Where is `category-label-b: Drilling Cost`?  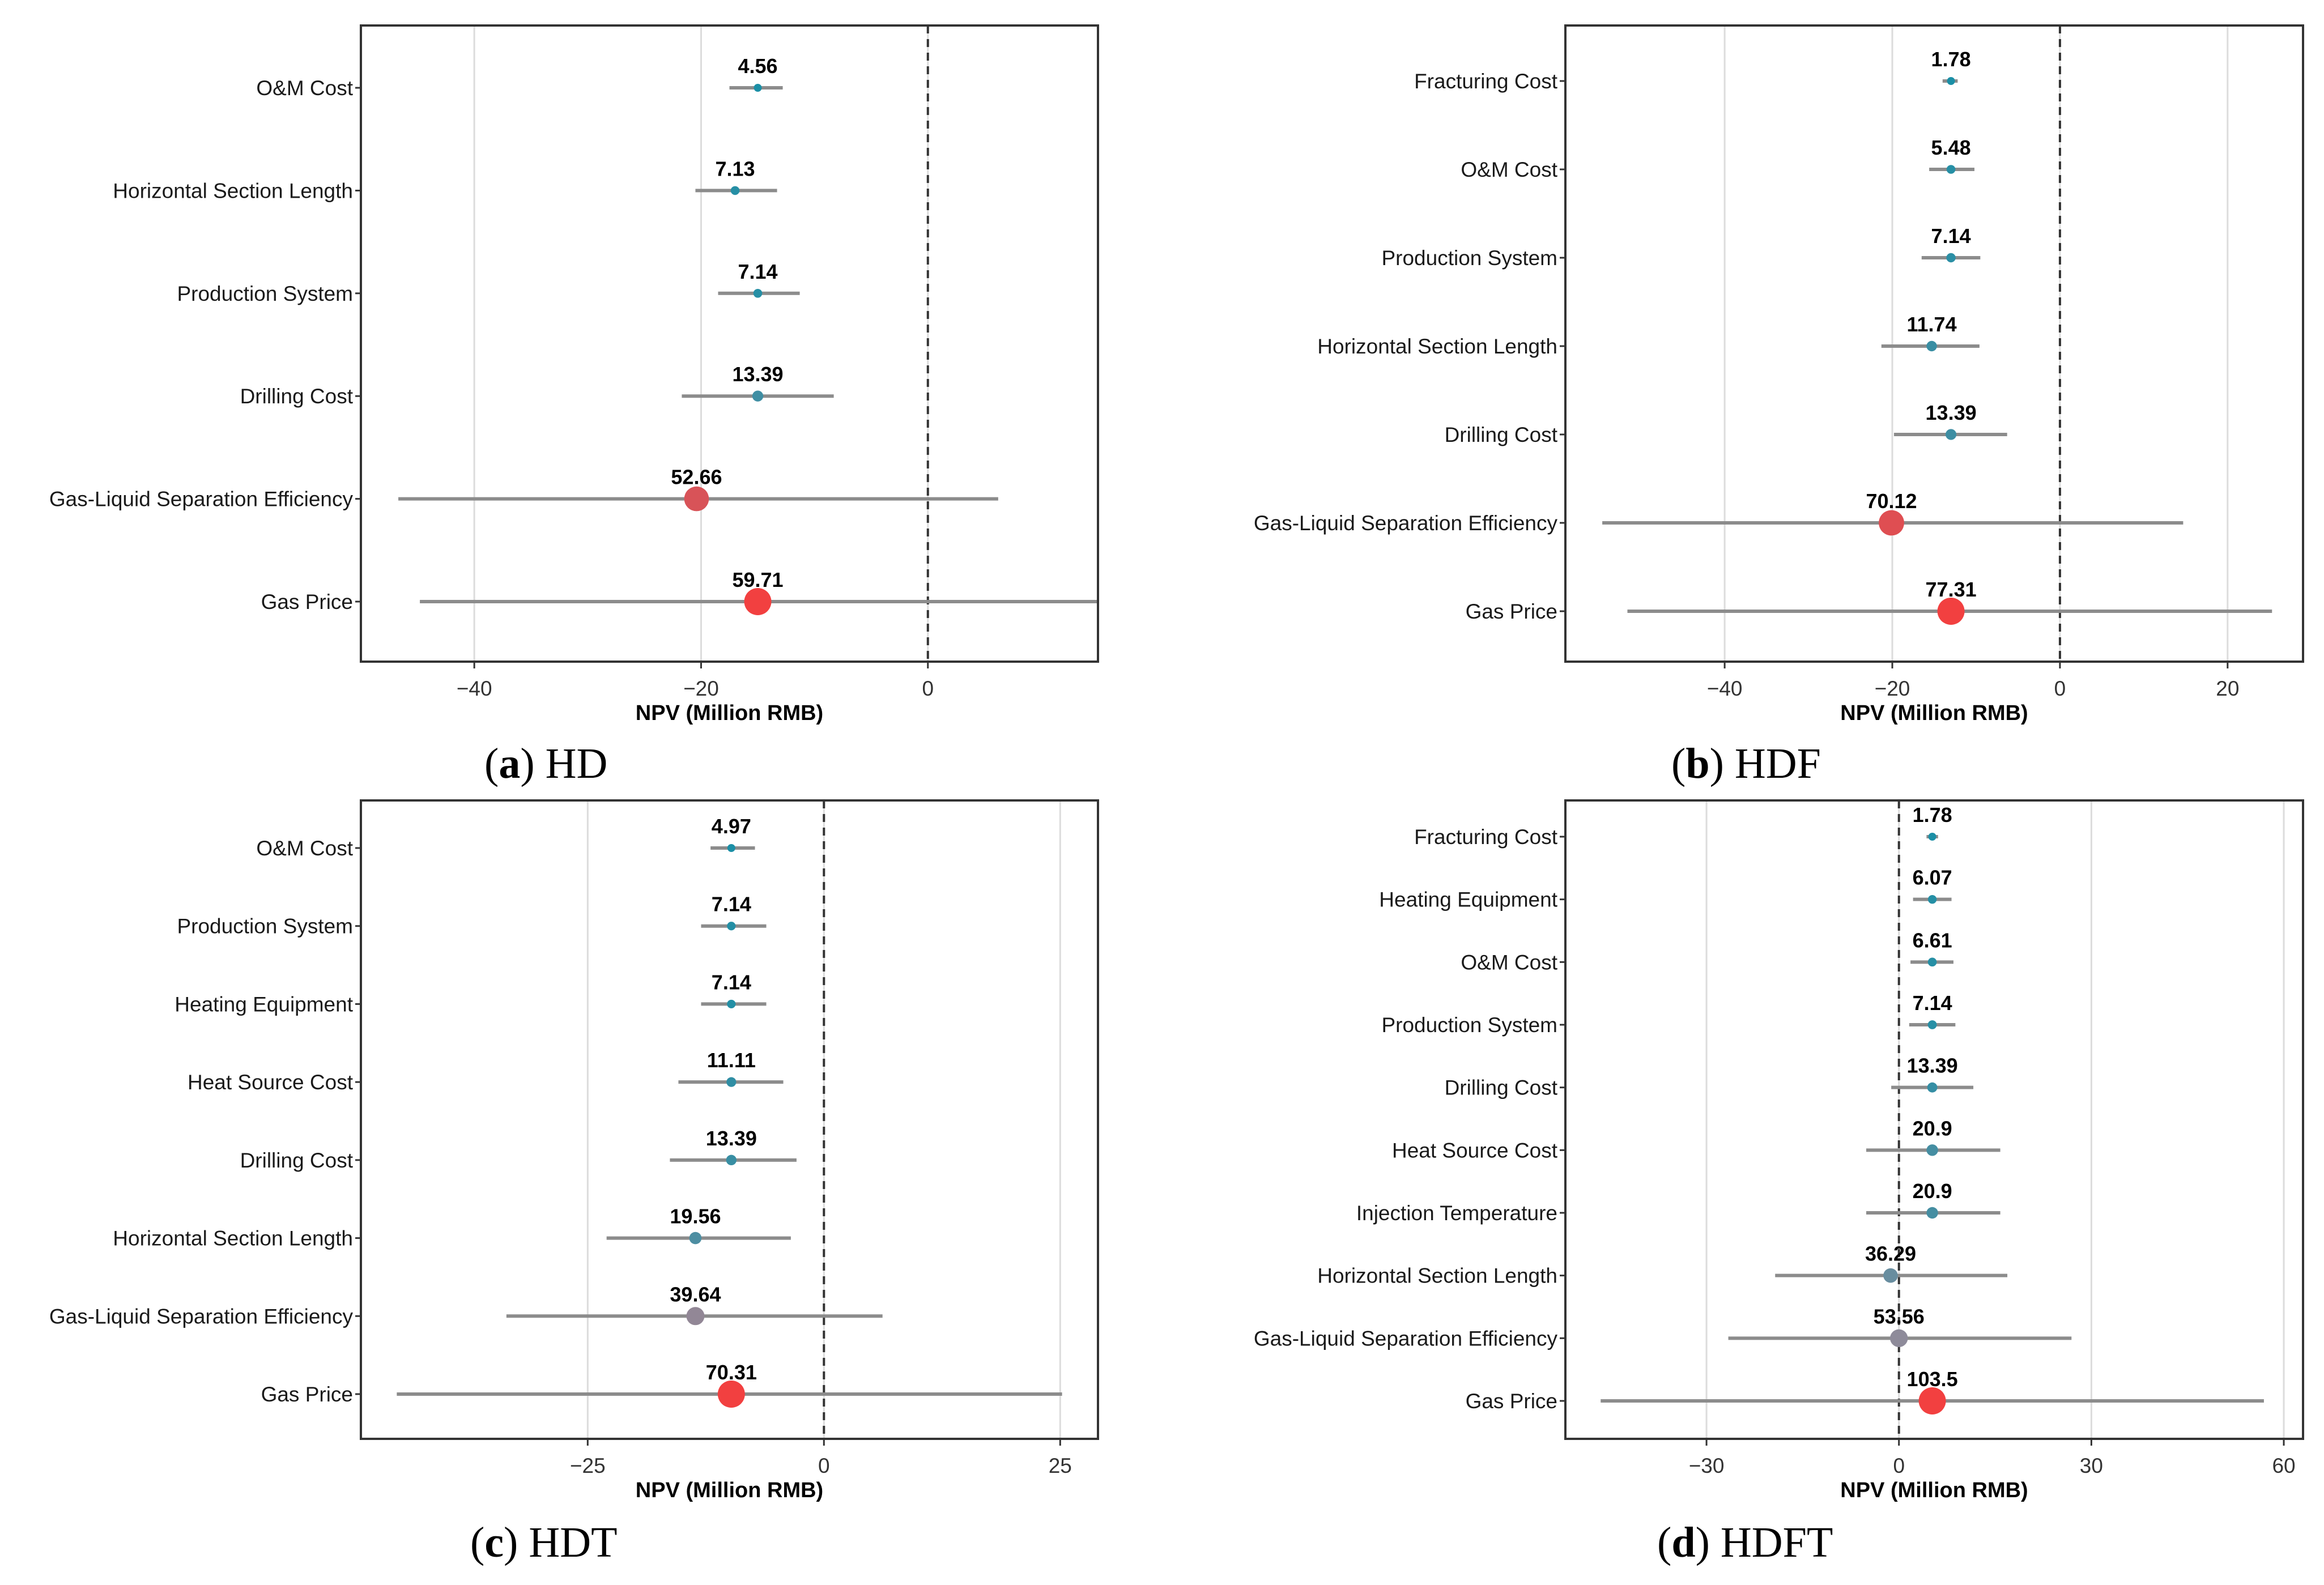 category-label-b: Drilling Cost is located at coordinates (1501, 434).